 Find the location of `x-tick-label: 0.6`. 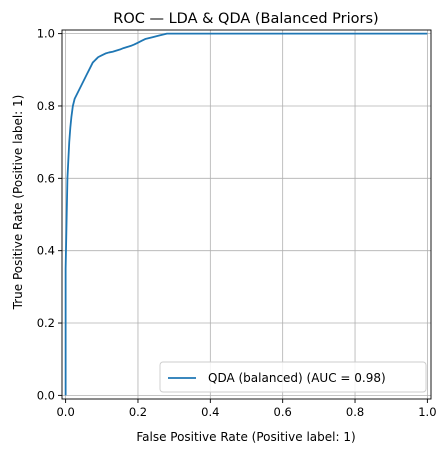

x-tick-label: 0.6 is located at coordinates (283, 412).